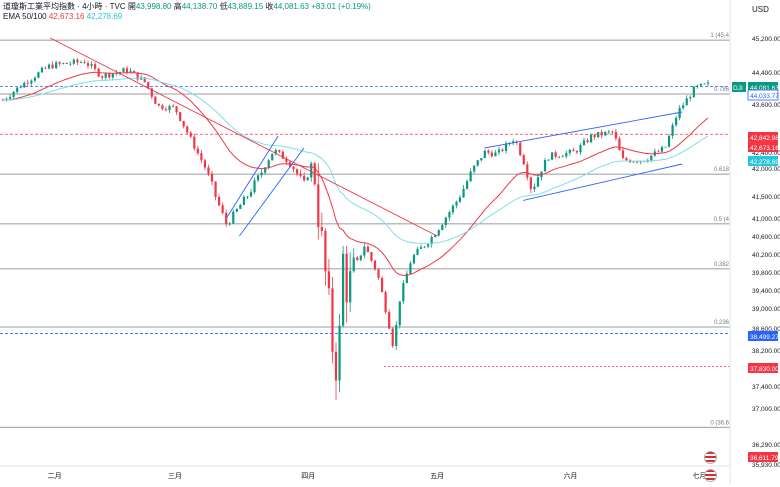 The height and width of the screenshot is (487, 780). Describe the element at coordinates (766, 351) in the screenshot. I see `y-tick-label: 38,200.00` at that location.